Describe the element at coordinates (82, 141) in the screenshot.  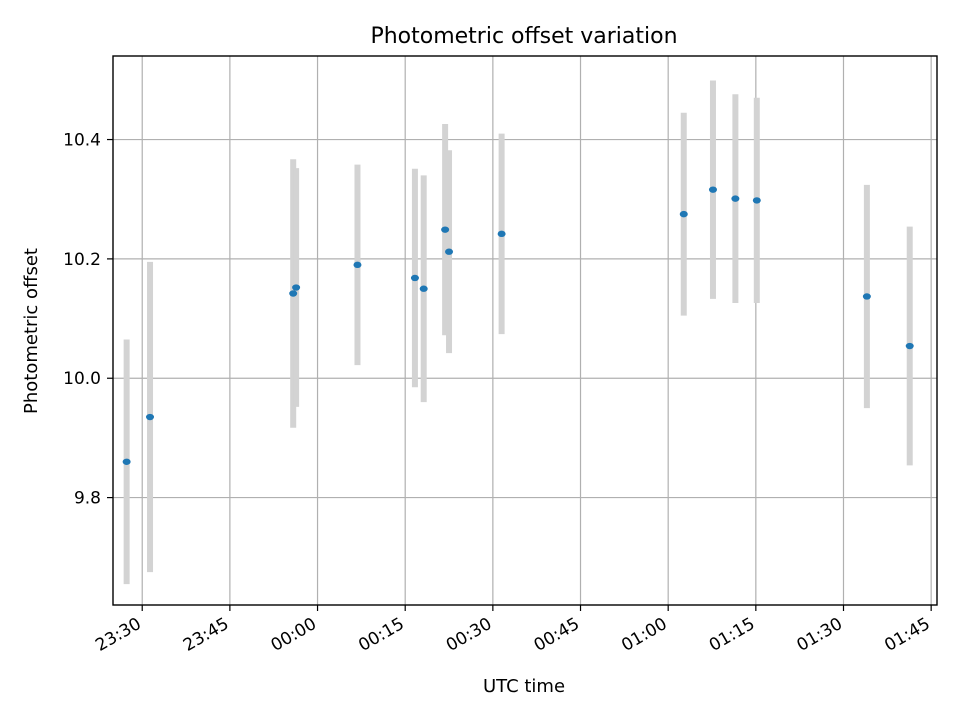
I see `y-tick-label: 10.4` at that location.